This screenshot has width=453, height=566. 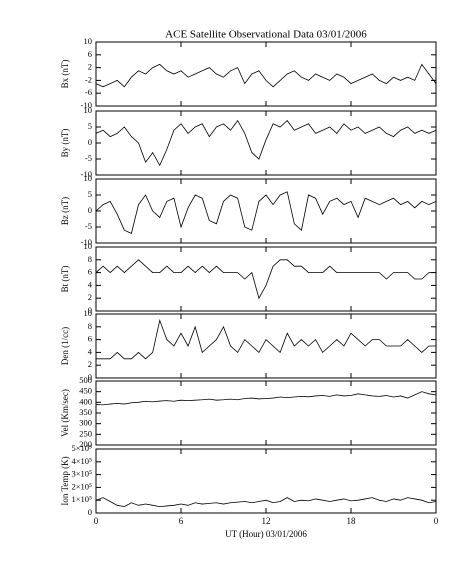 I want to click on y-axis-label: Vel (Km/sec), so click(x=65, y=413).